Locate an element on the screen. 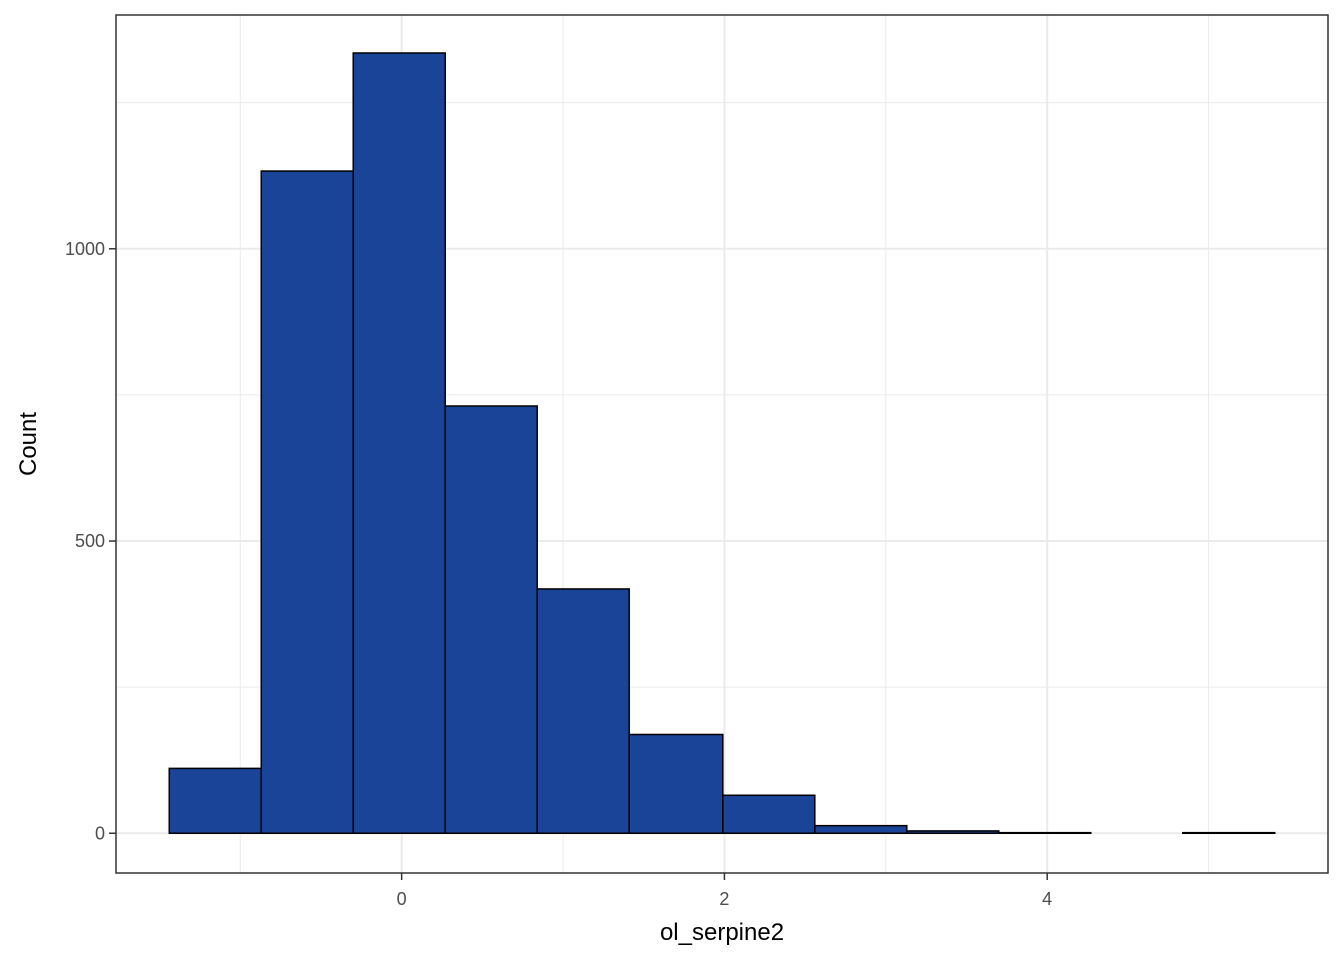 The width and height of the screenshot is (1344, 960). y-tick-label: 500 is located at coordinates (90, 541).